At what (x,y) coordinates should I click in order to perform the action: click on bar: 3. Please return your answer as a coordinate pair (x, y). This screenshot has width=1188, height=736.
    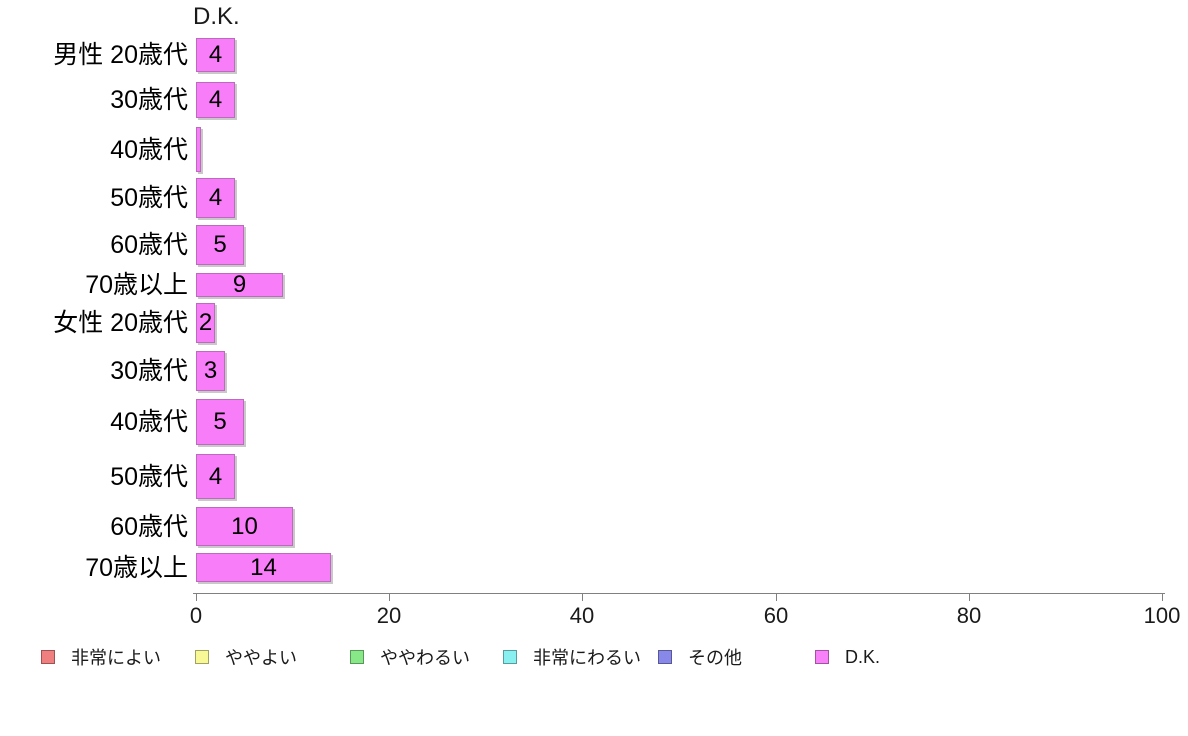
    Looking at the image, I should click on (210, 371).